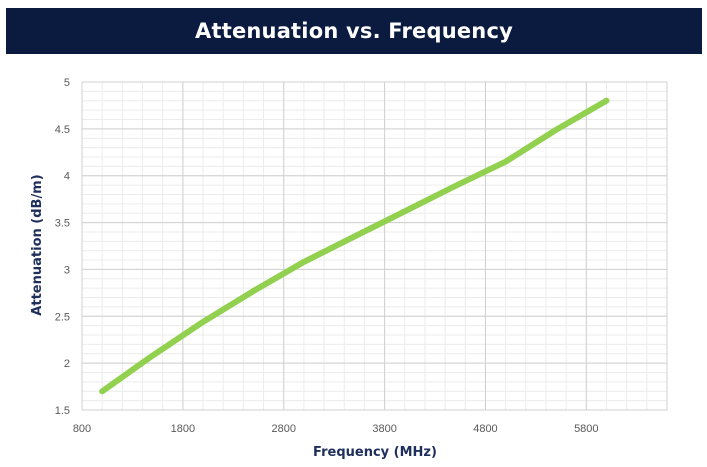  What do you see at coordinates (62, 317) in the screenshot?
I see `y-tick-label: 2.5` at bounding box center [62, 317].